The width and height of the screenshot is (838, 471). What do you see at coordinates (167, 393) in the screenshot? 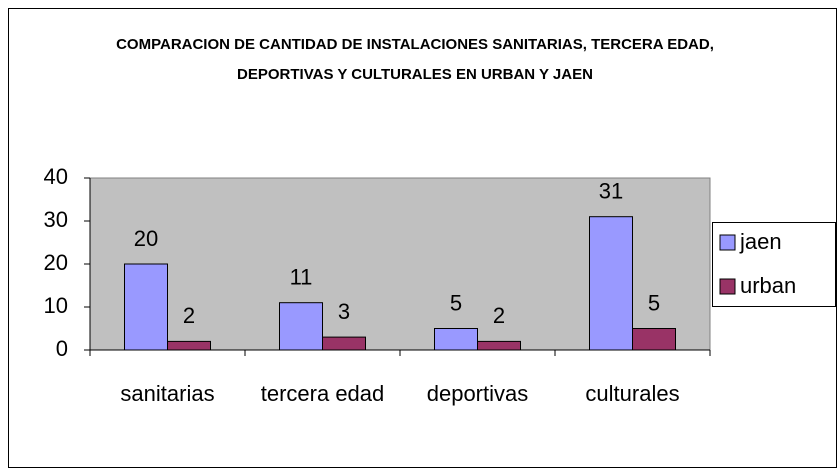
I see `x-tick-label: sanitarias` at bounding box center [167, 393].